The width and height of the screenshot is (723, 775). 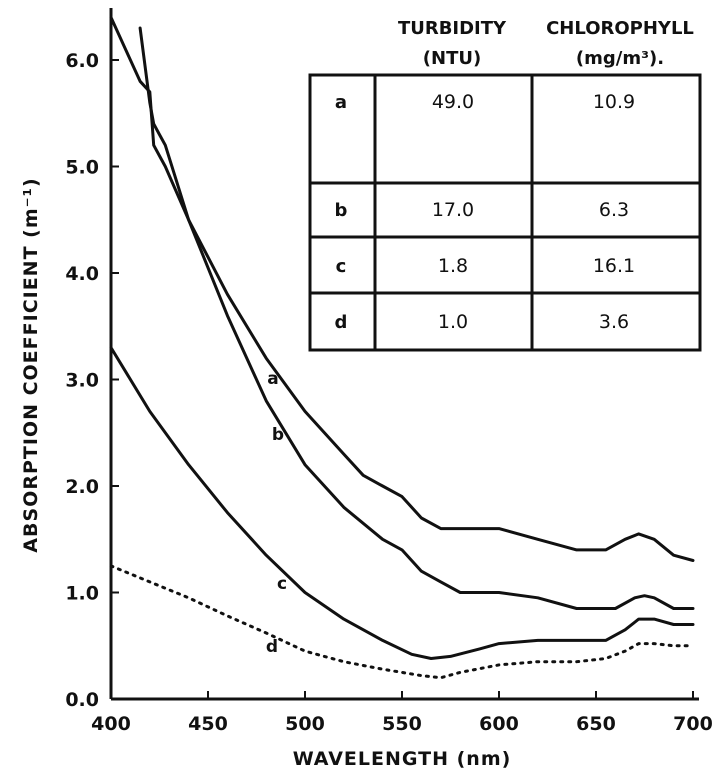 I want to click on series-a-label: a, so click(x=272, y=379).